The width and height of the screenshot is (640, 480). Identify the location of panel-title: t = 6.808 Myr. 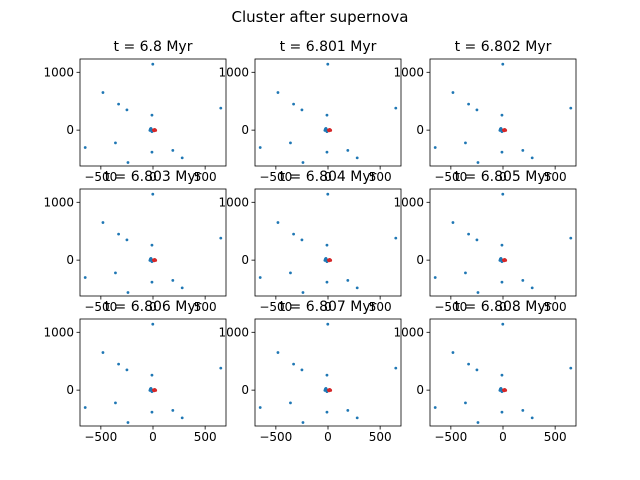
(503, 307).